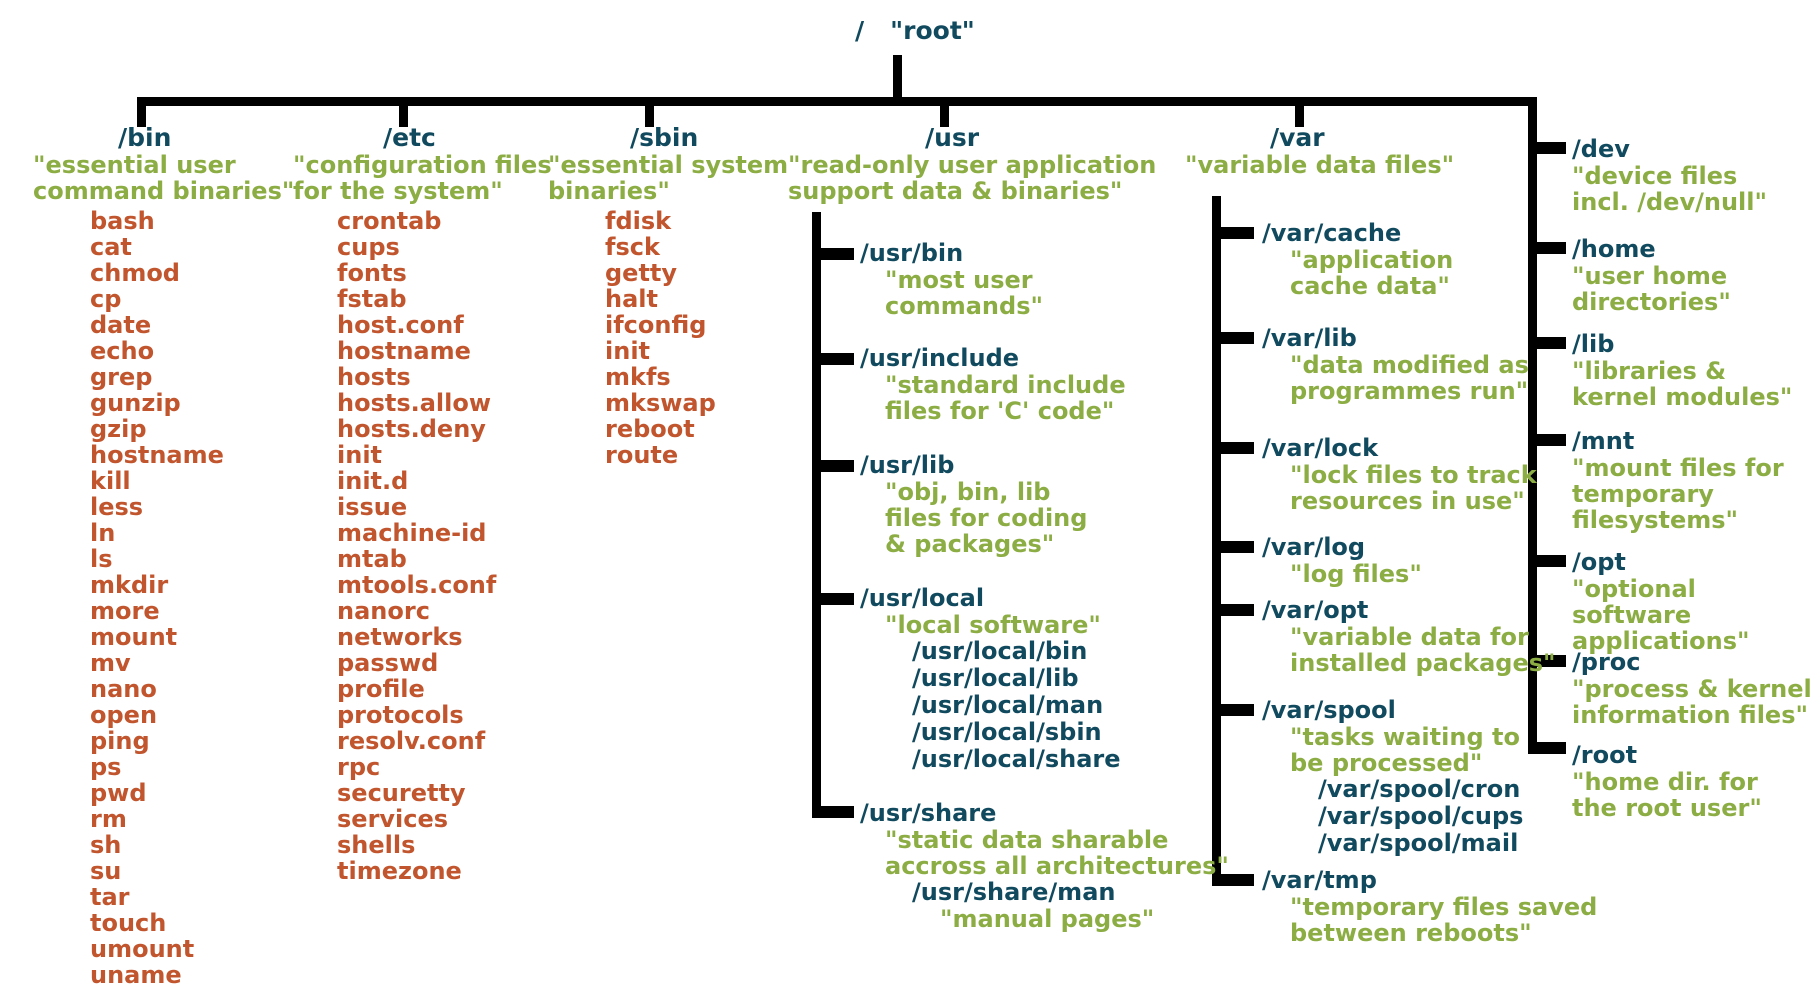 Image resolution: width=1817 pixels, height=1001 pixels. I want to click on tree-stub-sbin, so click(649, 112).